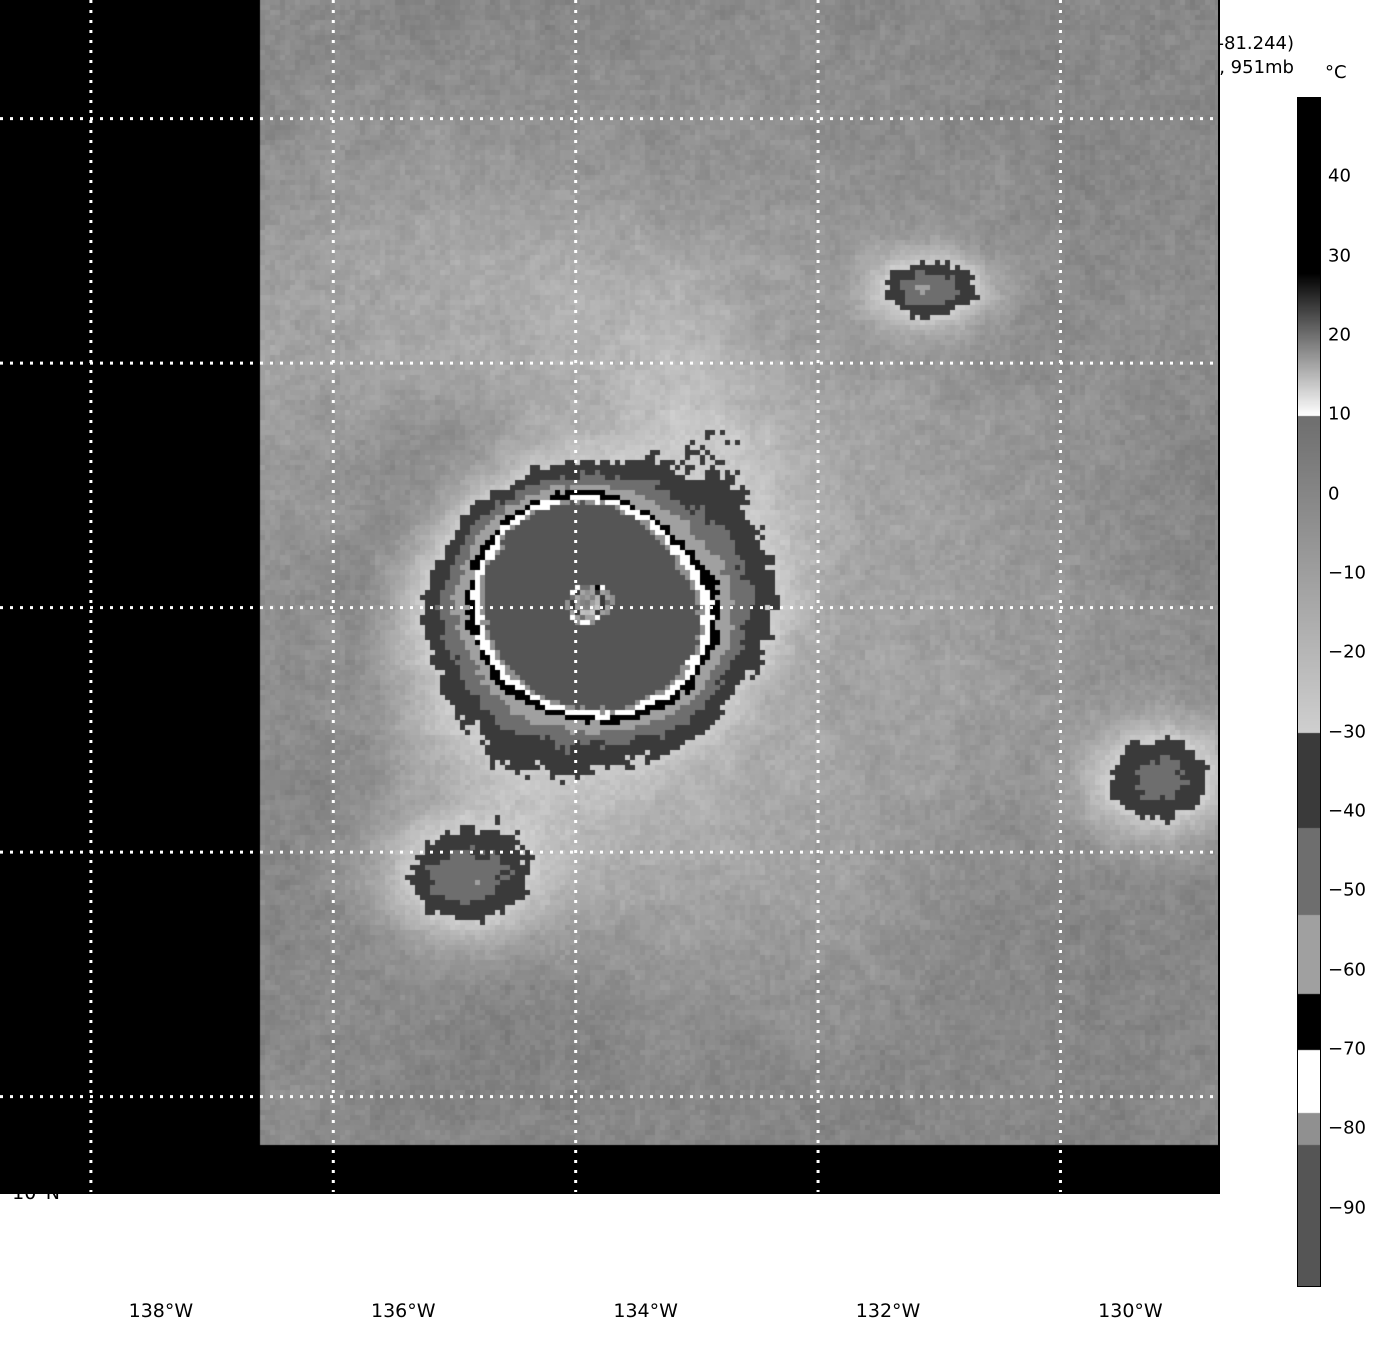 This screenshot has height=1359, width=1390. What do you see at coordinates (1347, 811) in the screenshot?
I see `colorbar-tick-label: −40` at bounding box center [1347, 811].